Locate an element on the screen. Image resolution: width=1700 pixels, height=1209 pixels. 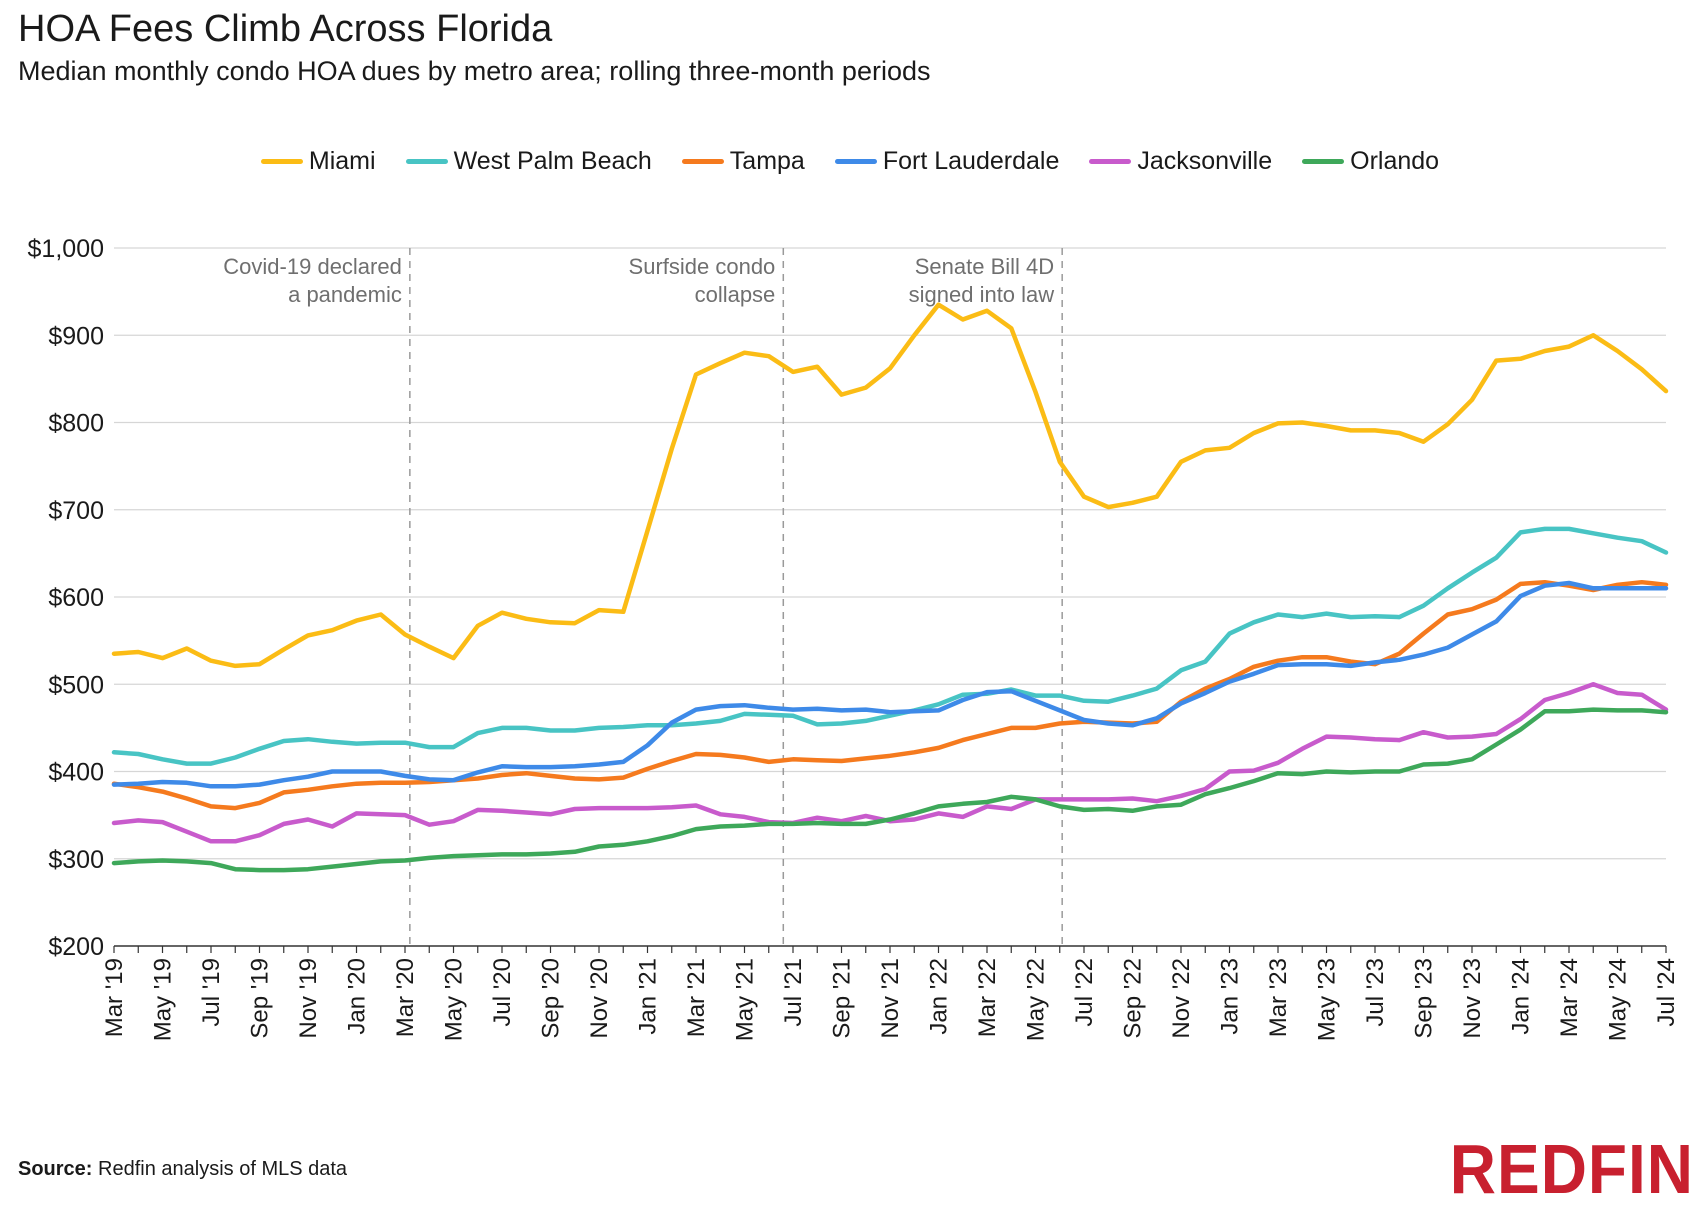
x-tick-label: Nov '22 is located at coordinates (1181, 998).